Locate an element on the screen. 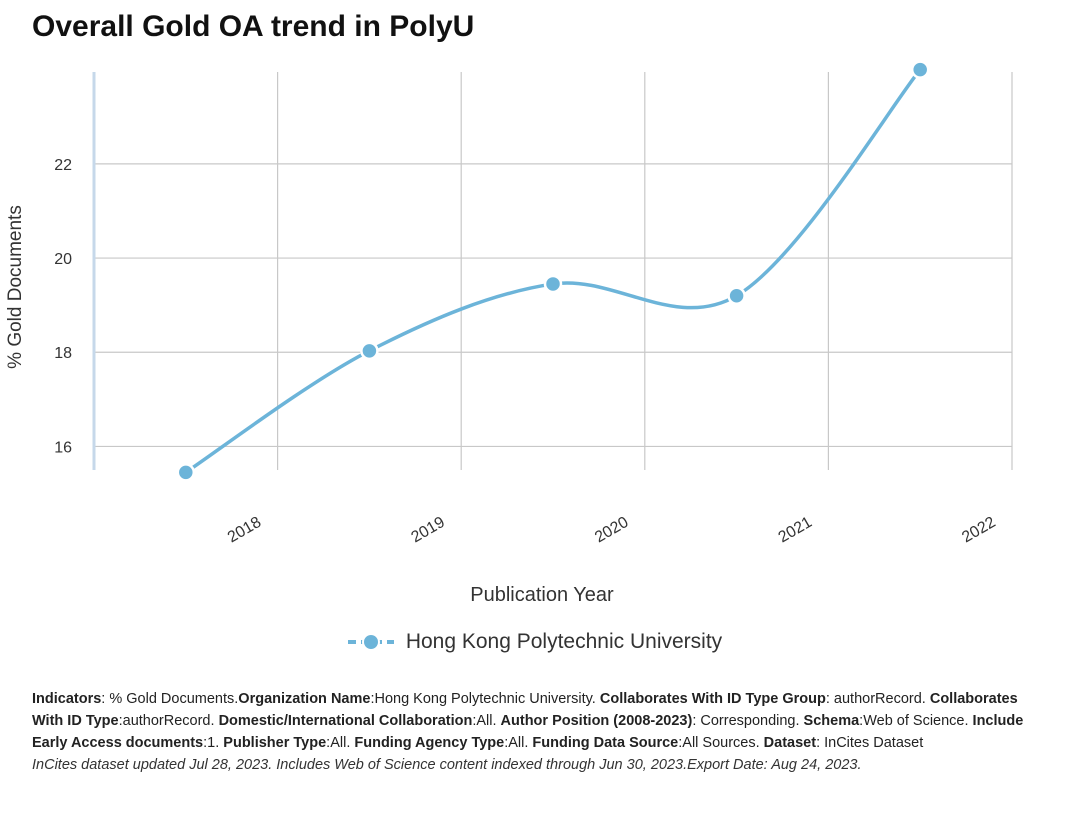  y-tick-label: 16 is located at coordinates (63, 447).